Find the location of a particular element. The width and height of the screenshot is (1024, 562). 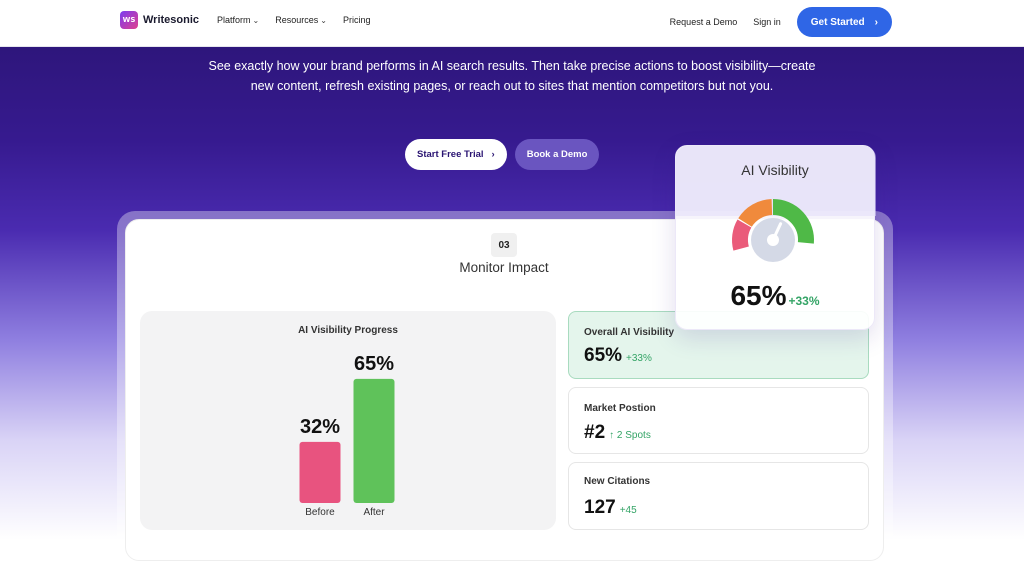

bar-before-label: Before is located at coordinates (320, 512).